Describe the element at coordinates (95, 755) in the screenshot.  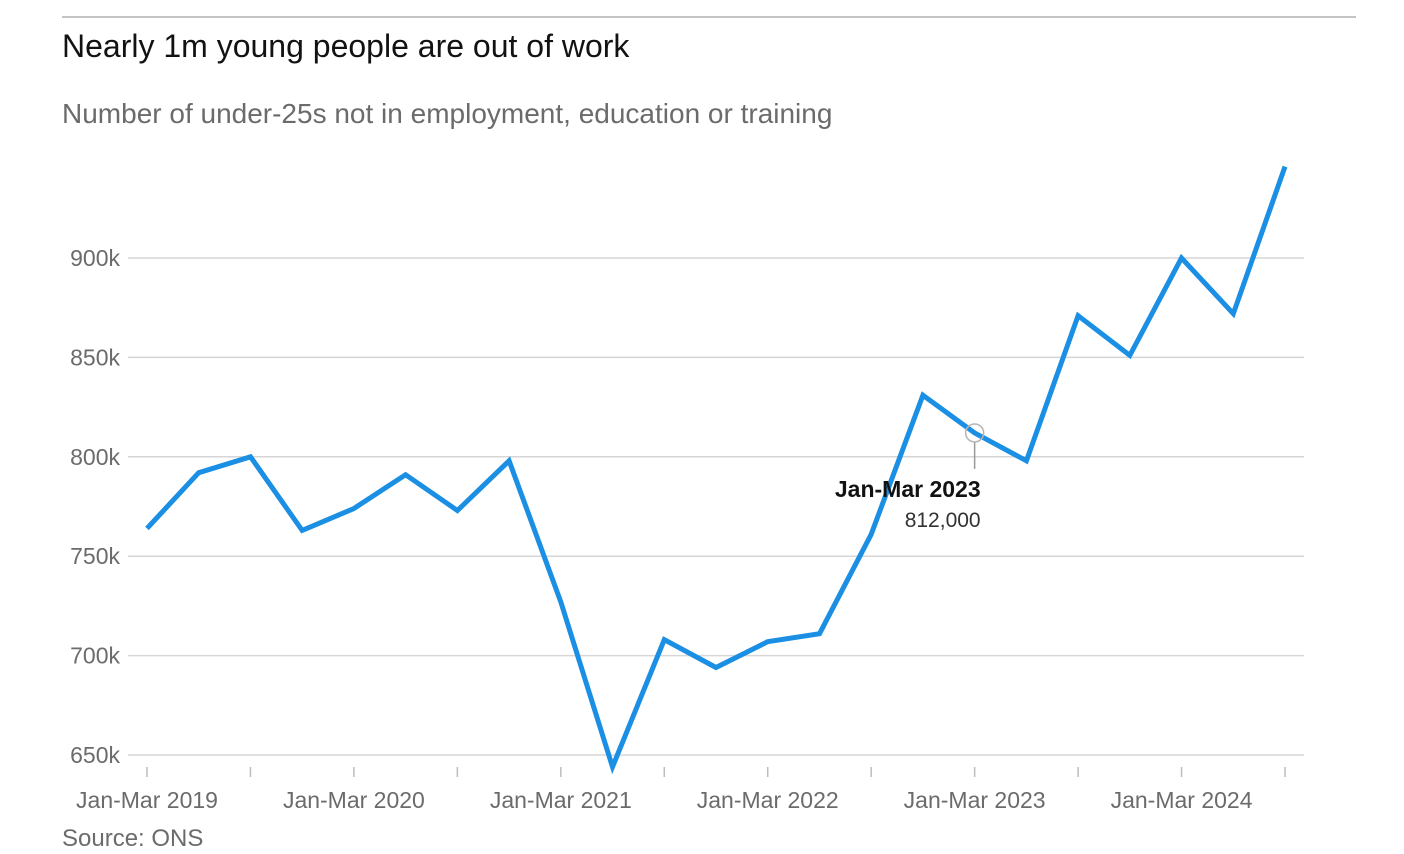
I see `y-tick-label: 650k` at that location.